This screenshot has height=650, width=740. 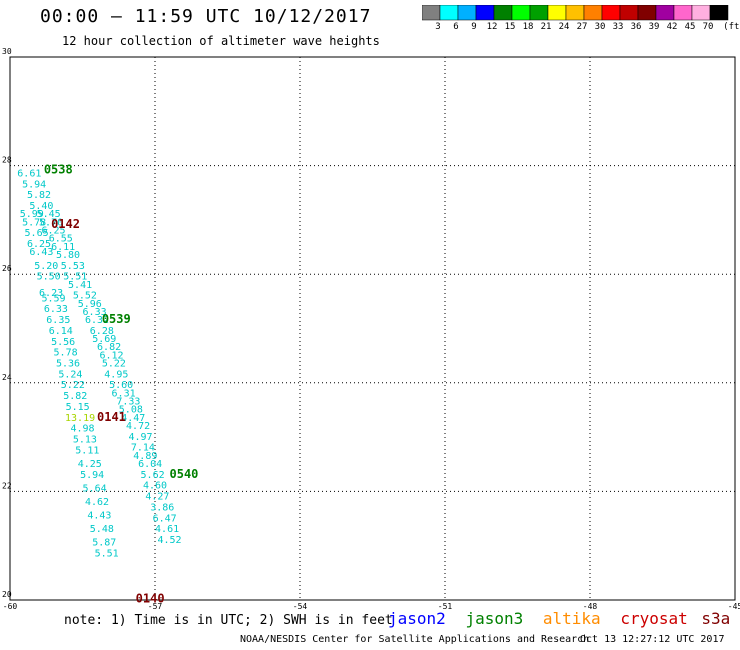 I want to click on wave-height-value: 6.12, so click(x=111, y=355).